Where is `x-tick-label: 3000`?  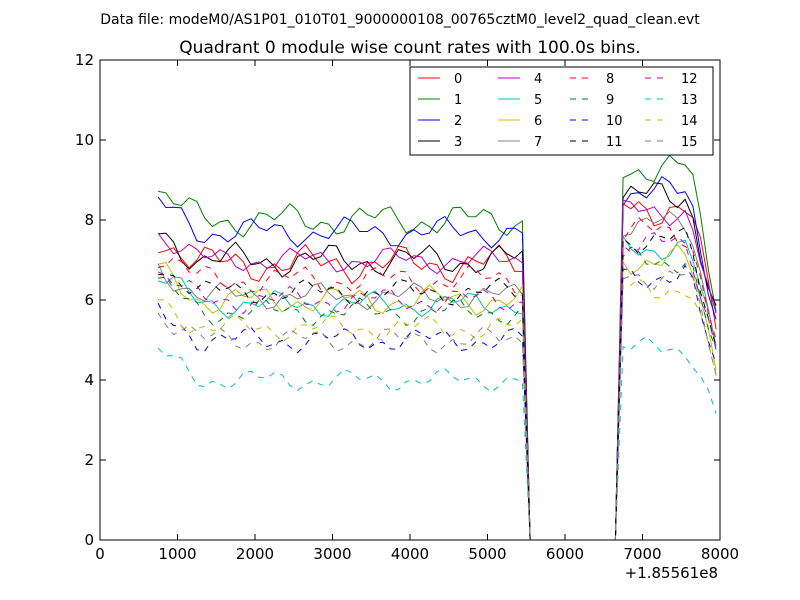
x-tick-label: 3000 is located at coordinates (332, 554).